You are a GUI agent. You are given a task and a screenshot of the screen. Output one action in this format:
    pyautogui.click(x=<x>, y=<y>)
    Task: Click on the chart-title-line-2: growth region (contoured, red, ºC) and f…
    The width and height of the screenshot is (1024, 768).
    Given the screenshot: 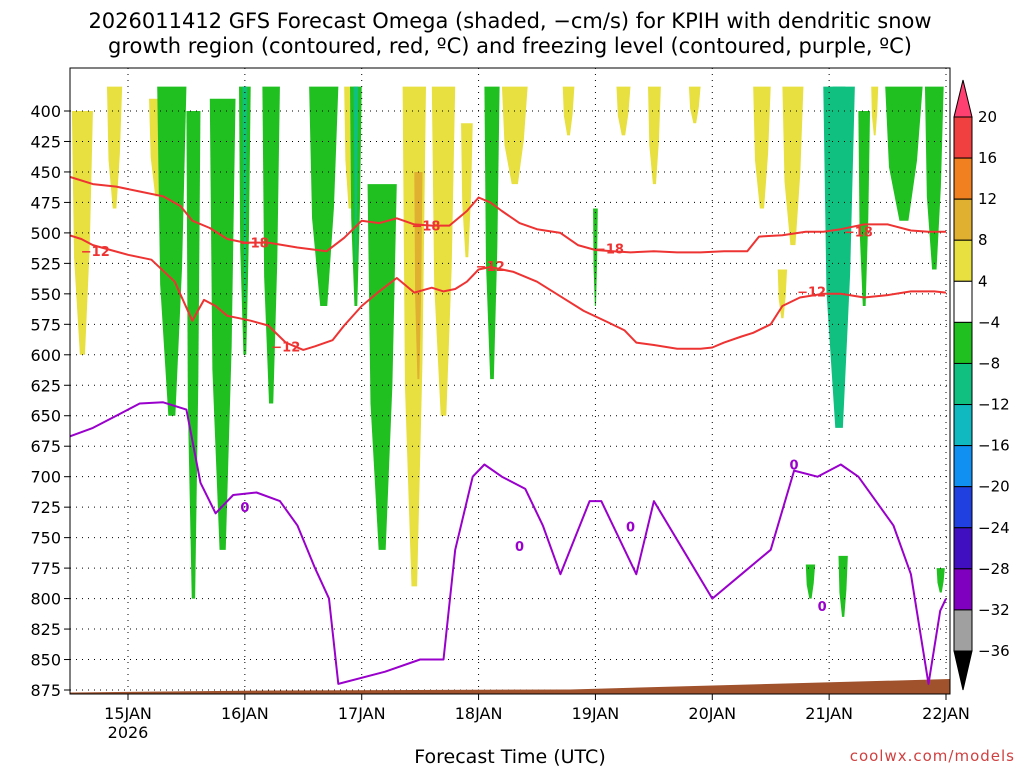 What is the action you would take?
    pyautogui.click(x=510, y=46)
    